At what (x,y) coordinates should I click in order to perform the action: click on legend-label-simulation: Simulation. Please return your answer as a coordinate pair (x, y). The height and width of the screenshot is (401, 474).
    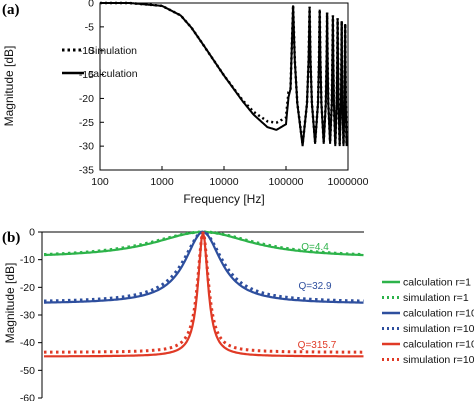
    Looking at the image, I should click on (112, 51).